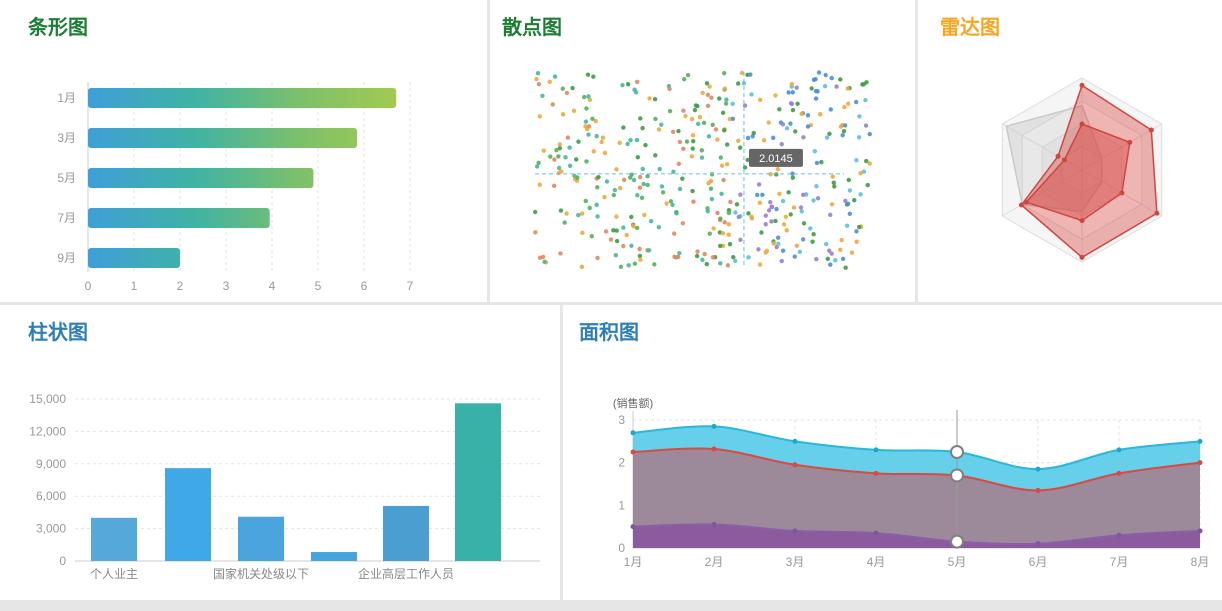  I want to click on svg-text: 15,000, so click(47, 399).